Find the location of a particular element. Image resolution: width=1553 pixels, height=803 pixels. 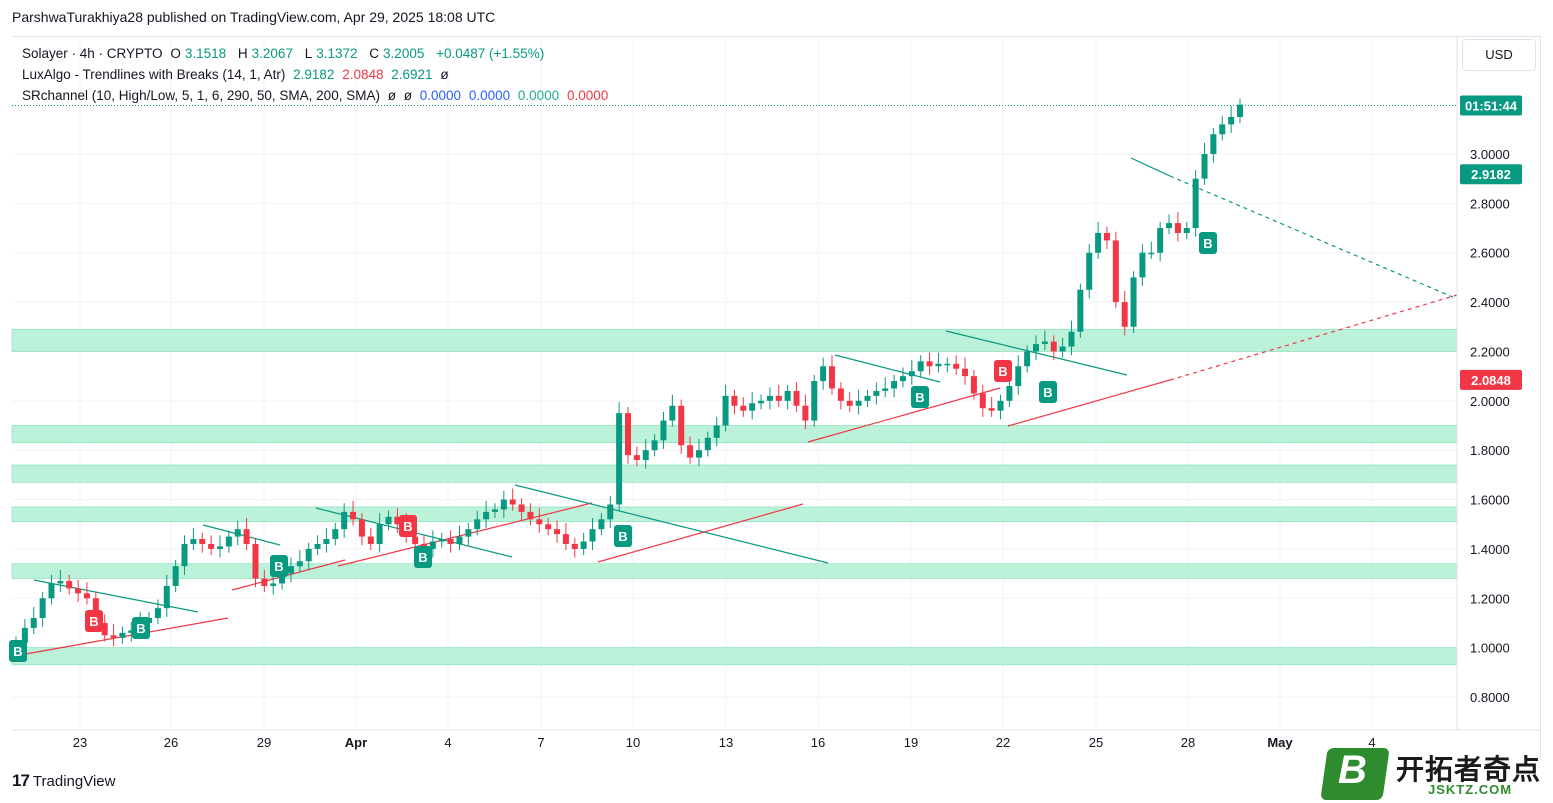

x-tick-label: 19 is located at coordinates (911, 742).